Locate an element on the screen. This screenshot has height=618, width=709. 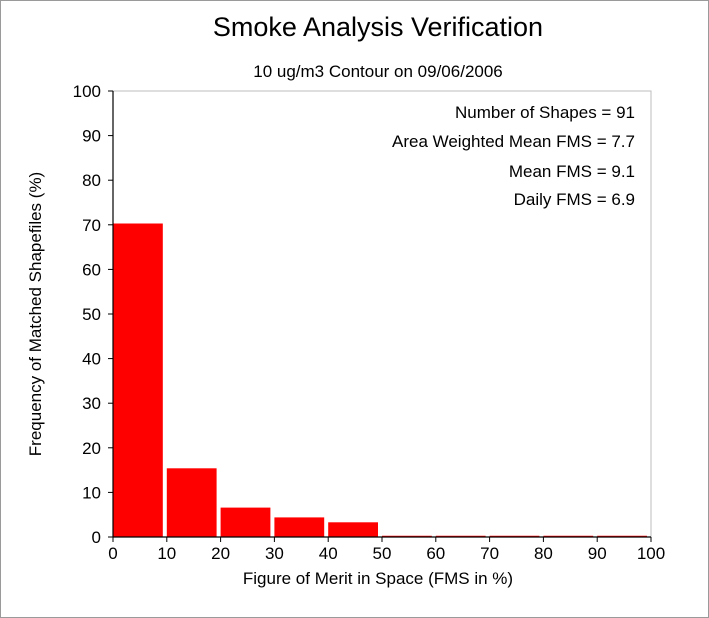
x-axis-label: Figure of Merit in Space (FMS in %) is located at coordinates (378, 578).